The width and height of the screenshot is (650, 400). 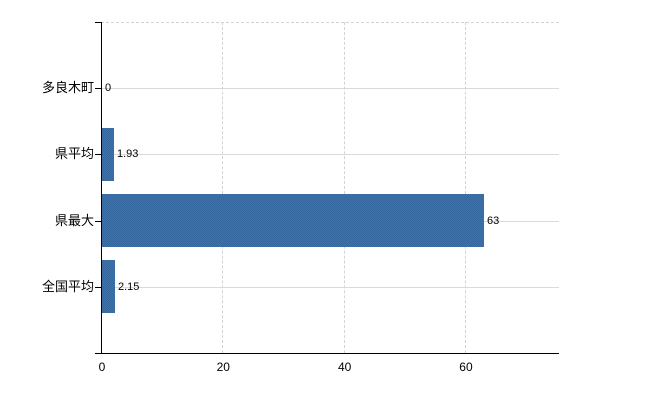 What do you see at coordinates (466, 367) in the screenshot?
I see `x-tick-label: 60` at bounding box center [466, 367].